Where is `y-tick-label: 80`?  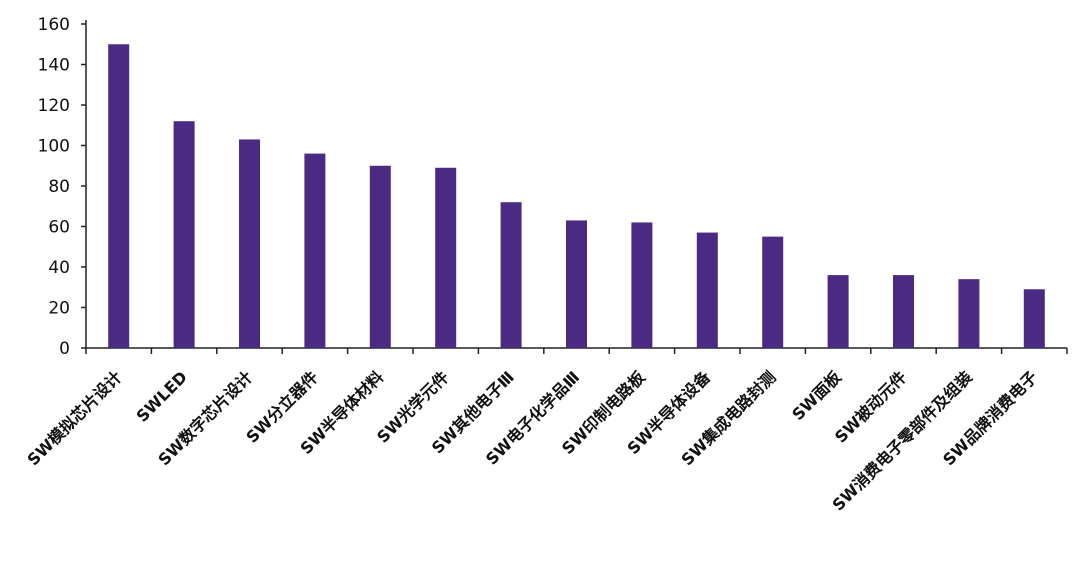 y-tick-label: 80 is located at coordinates (59, 187).